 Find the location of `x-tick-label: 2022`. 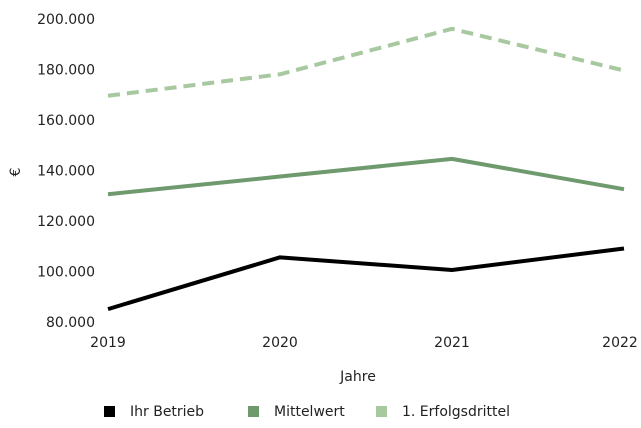

x-tick-label: 2022 is located at coordinates (620, 343).